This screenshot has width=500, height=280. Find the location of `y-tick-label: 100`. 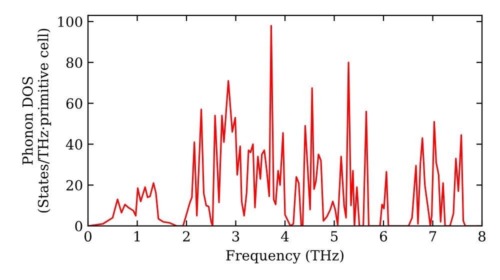

y-tick-label: 100 is located at coordinates (70, 22).